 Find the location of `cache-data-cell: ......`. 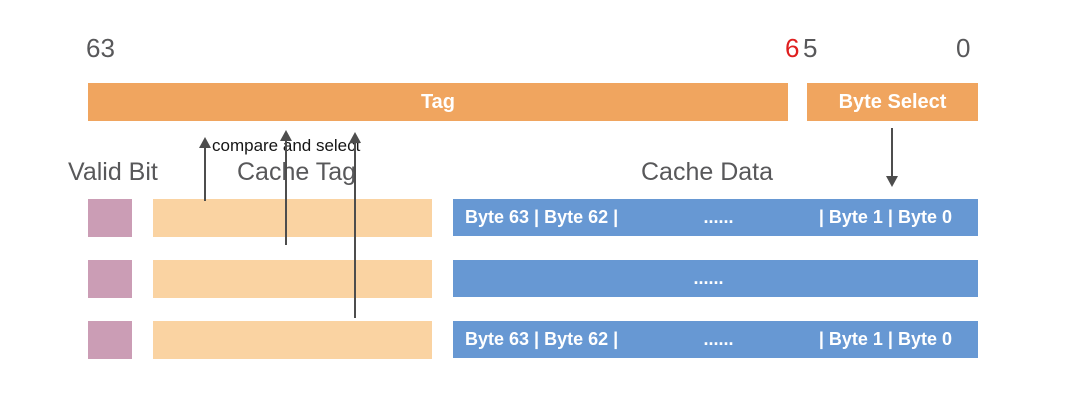

cache-data-cell: ...... is located at coordinates (715, 278).